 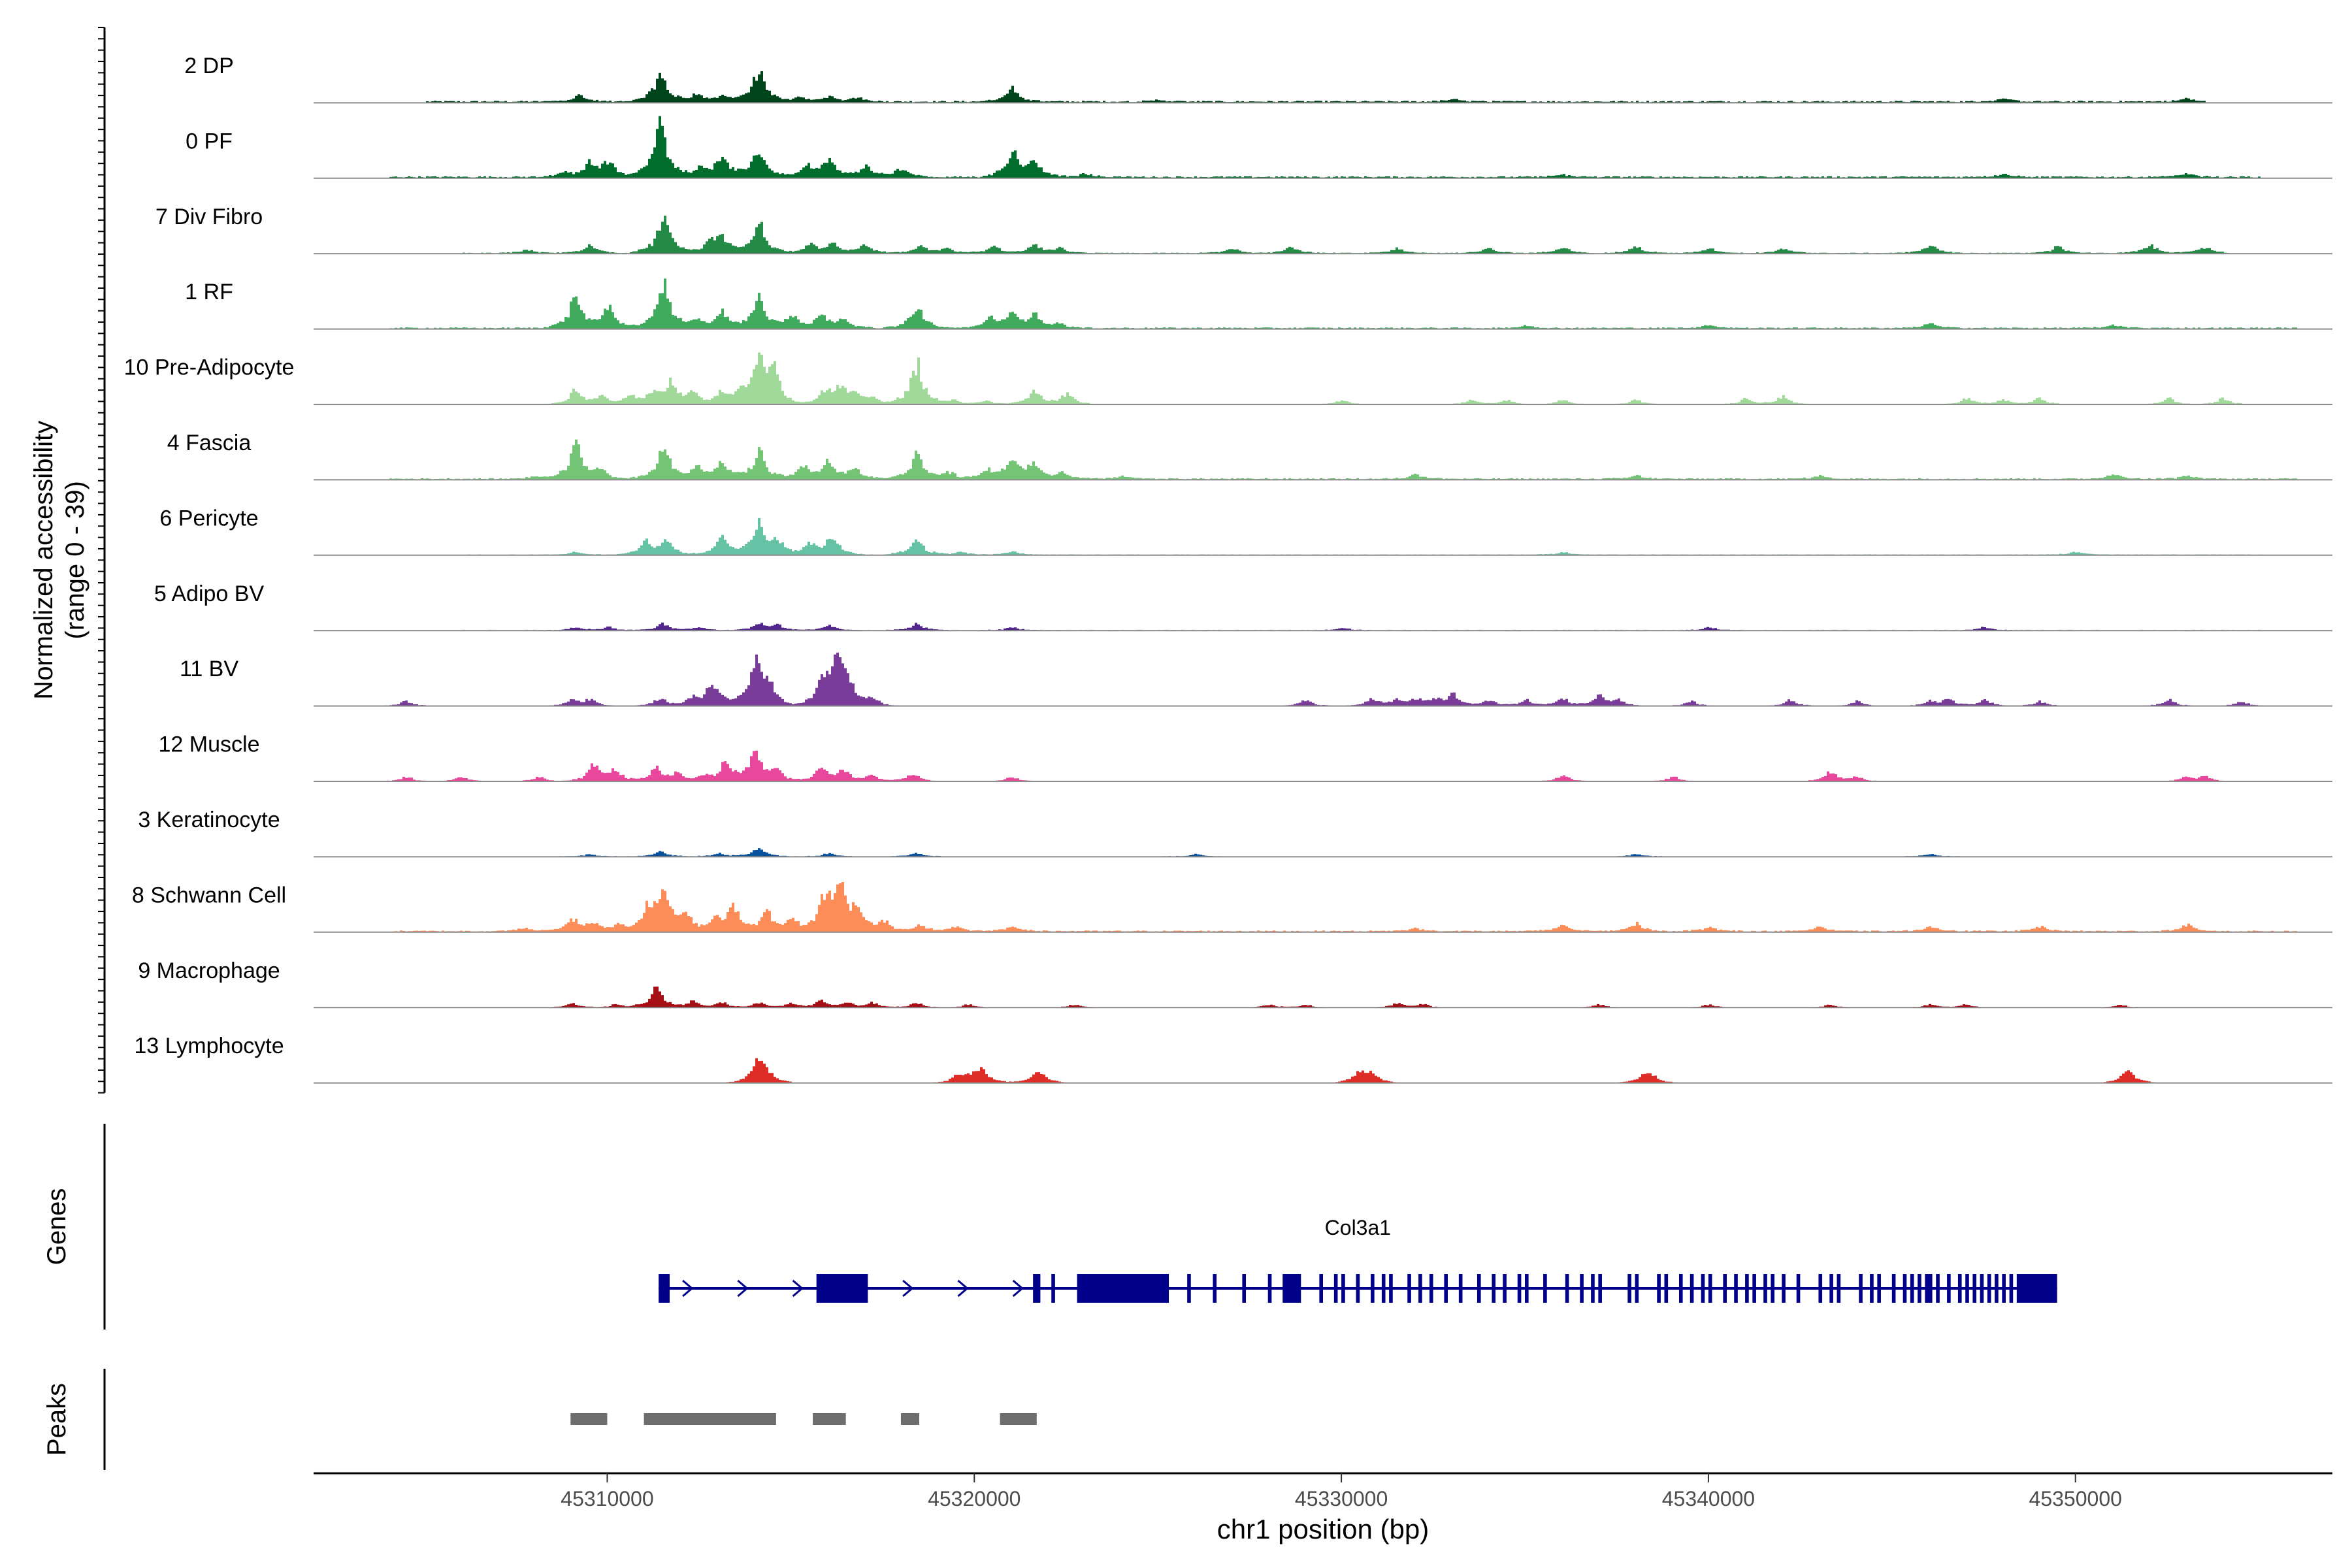 I want to click on track: 5 Adipo BV, so click(x=1244, y=606).